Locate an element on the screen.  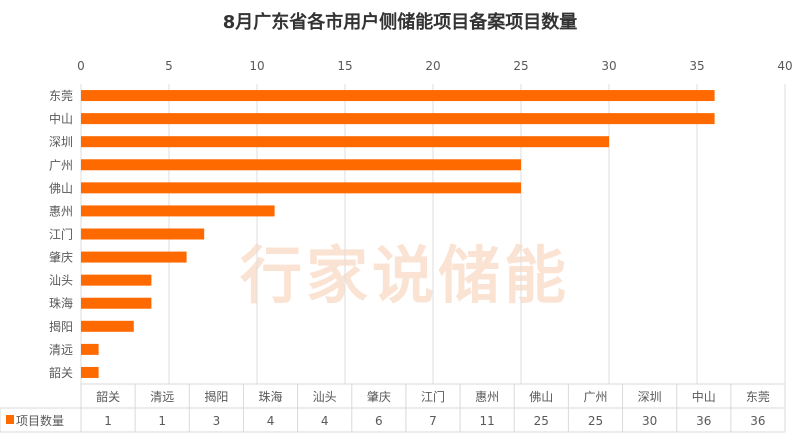
y-tick-label: 中山 is located at coordinates (61, 118).